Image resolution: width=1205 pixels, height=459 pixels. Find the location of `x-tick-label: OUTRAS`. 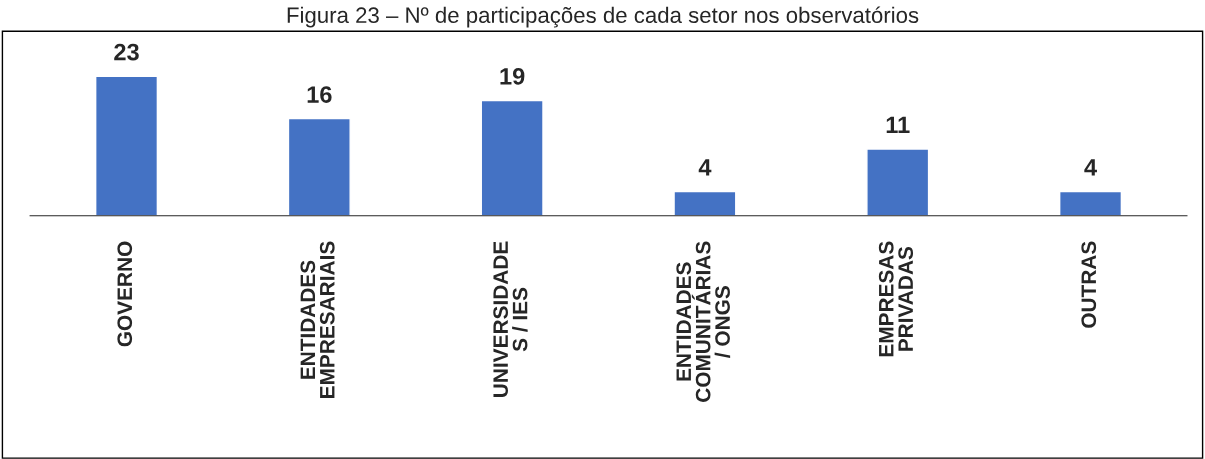

x-tick-label: OUTRAS is located at coordinates (1089, 284).